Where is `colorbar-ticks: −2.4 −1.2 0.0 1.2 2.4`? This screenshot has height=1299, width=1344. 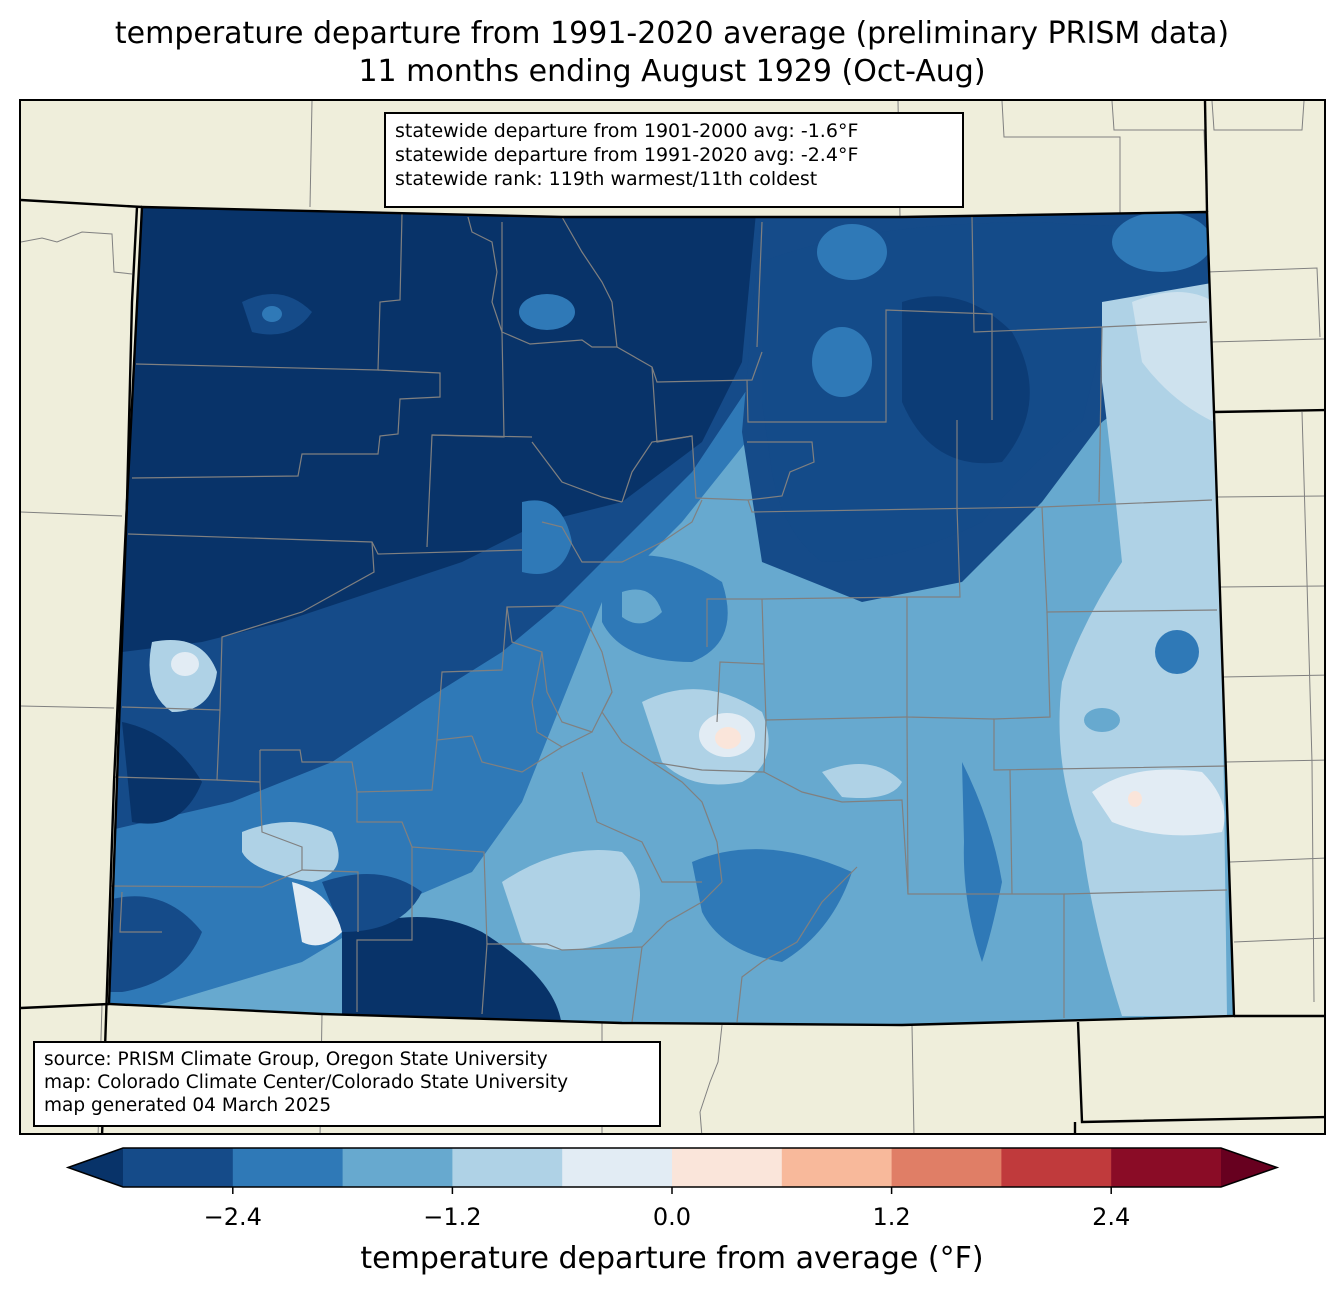
colorbar-ticks: −2.4 −1.2 0.0 1.2 2.4 is located at coordinates (667, 1209).